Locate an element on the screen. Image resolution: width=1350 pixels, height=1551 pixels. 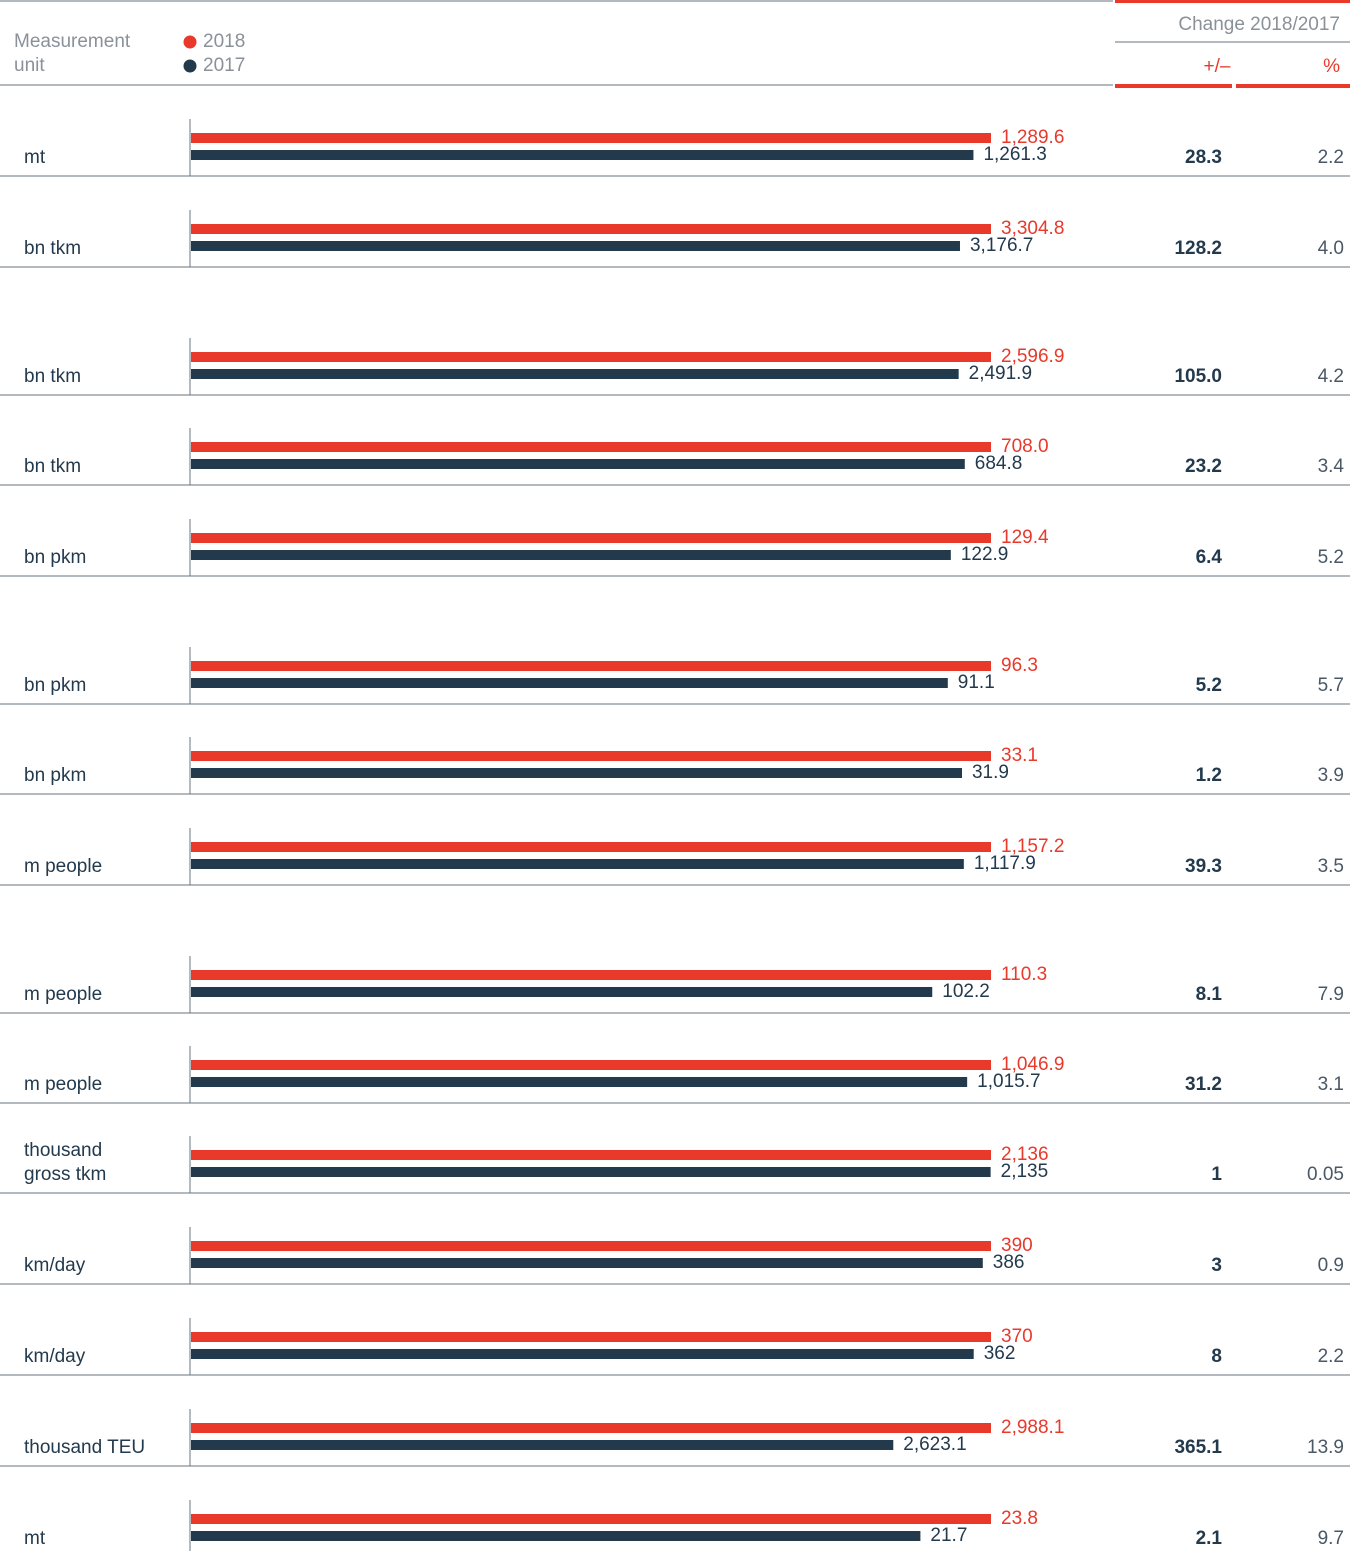
unit-label: mt is located at coordinates (35, 1538).